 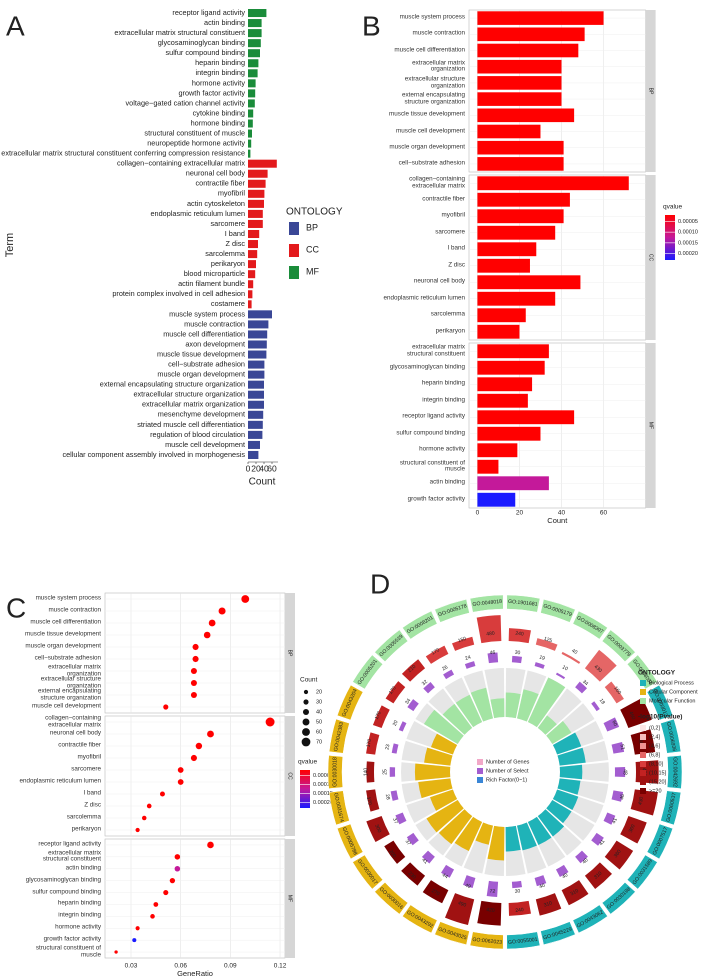 I want to click on genes-label: 360, so click(x=632, y=828).